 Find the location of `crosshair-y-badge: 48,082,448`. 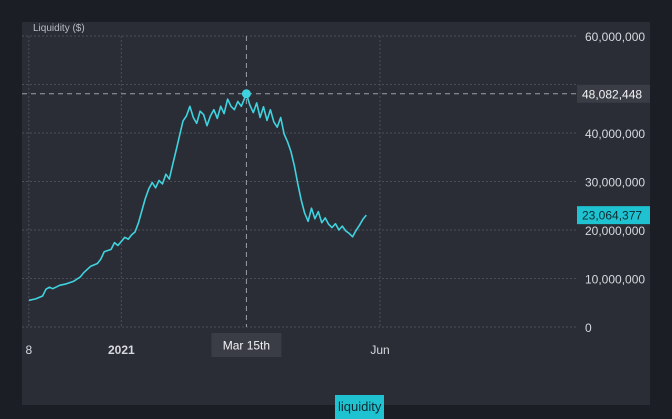

crosshair-y-badge: 48,082,448 is located at coordinates (612, 94).